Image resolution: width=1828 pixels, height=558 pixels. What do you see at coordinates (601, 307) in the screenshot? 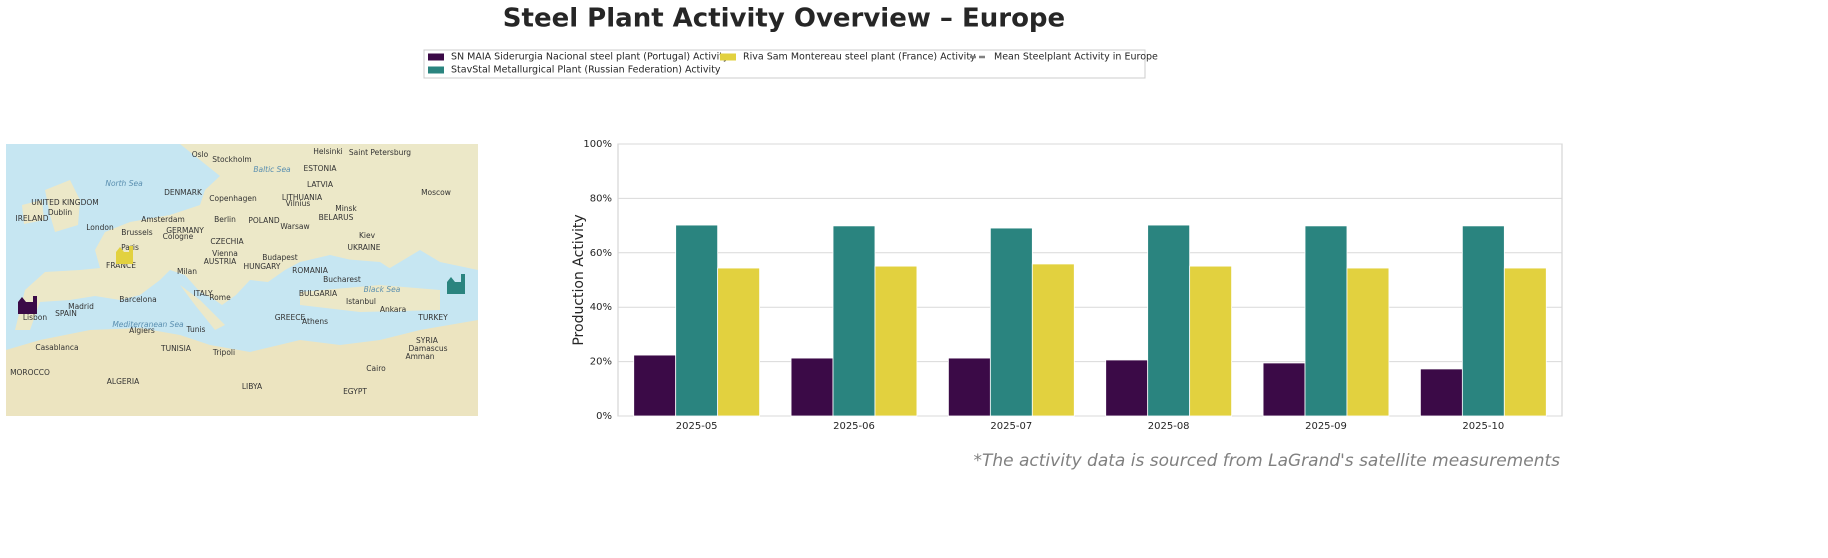
I see `y-tick-label: 40%` at bounding box center [601, 307].